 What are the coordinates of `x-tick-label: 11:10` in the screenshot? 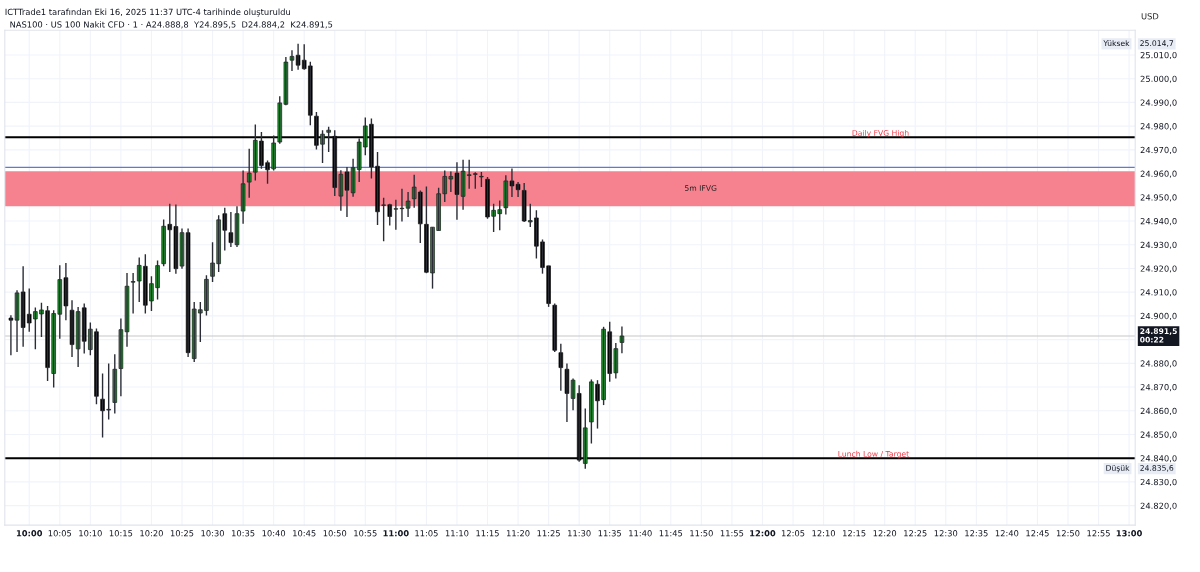 It's located at (457, 533).